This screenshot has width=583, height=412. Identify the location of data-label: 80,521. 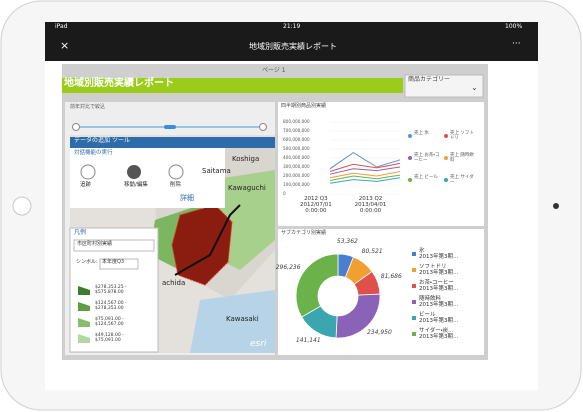
(372, 252).